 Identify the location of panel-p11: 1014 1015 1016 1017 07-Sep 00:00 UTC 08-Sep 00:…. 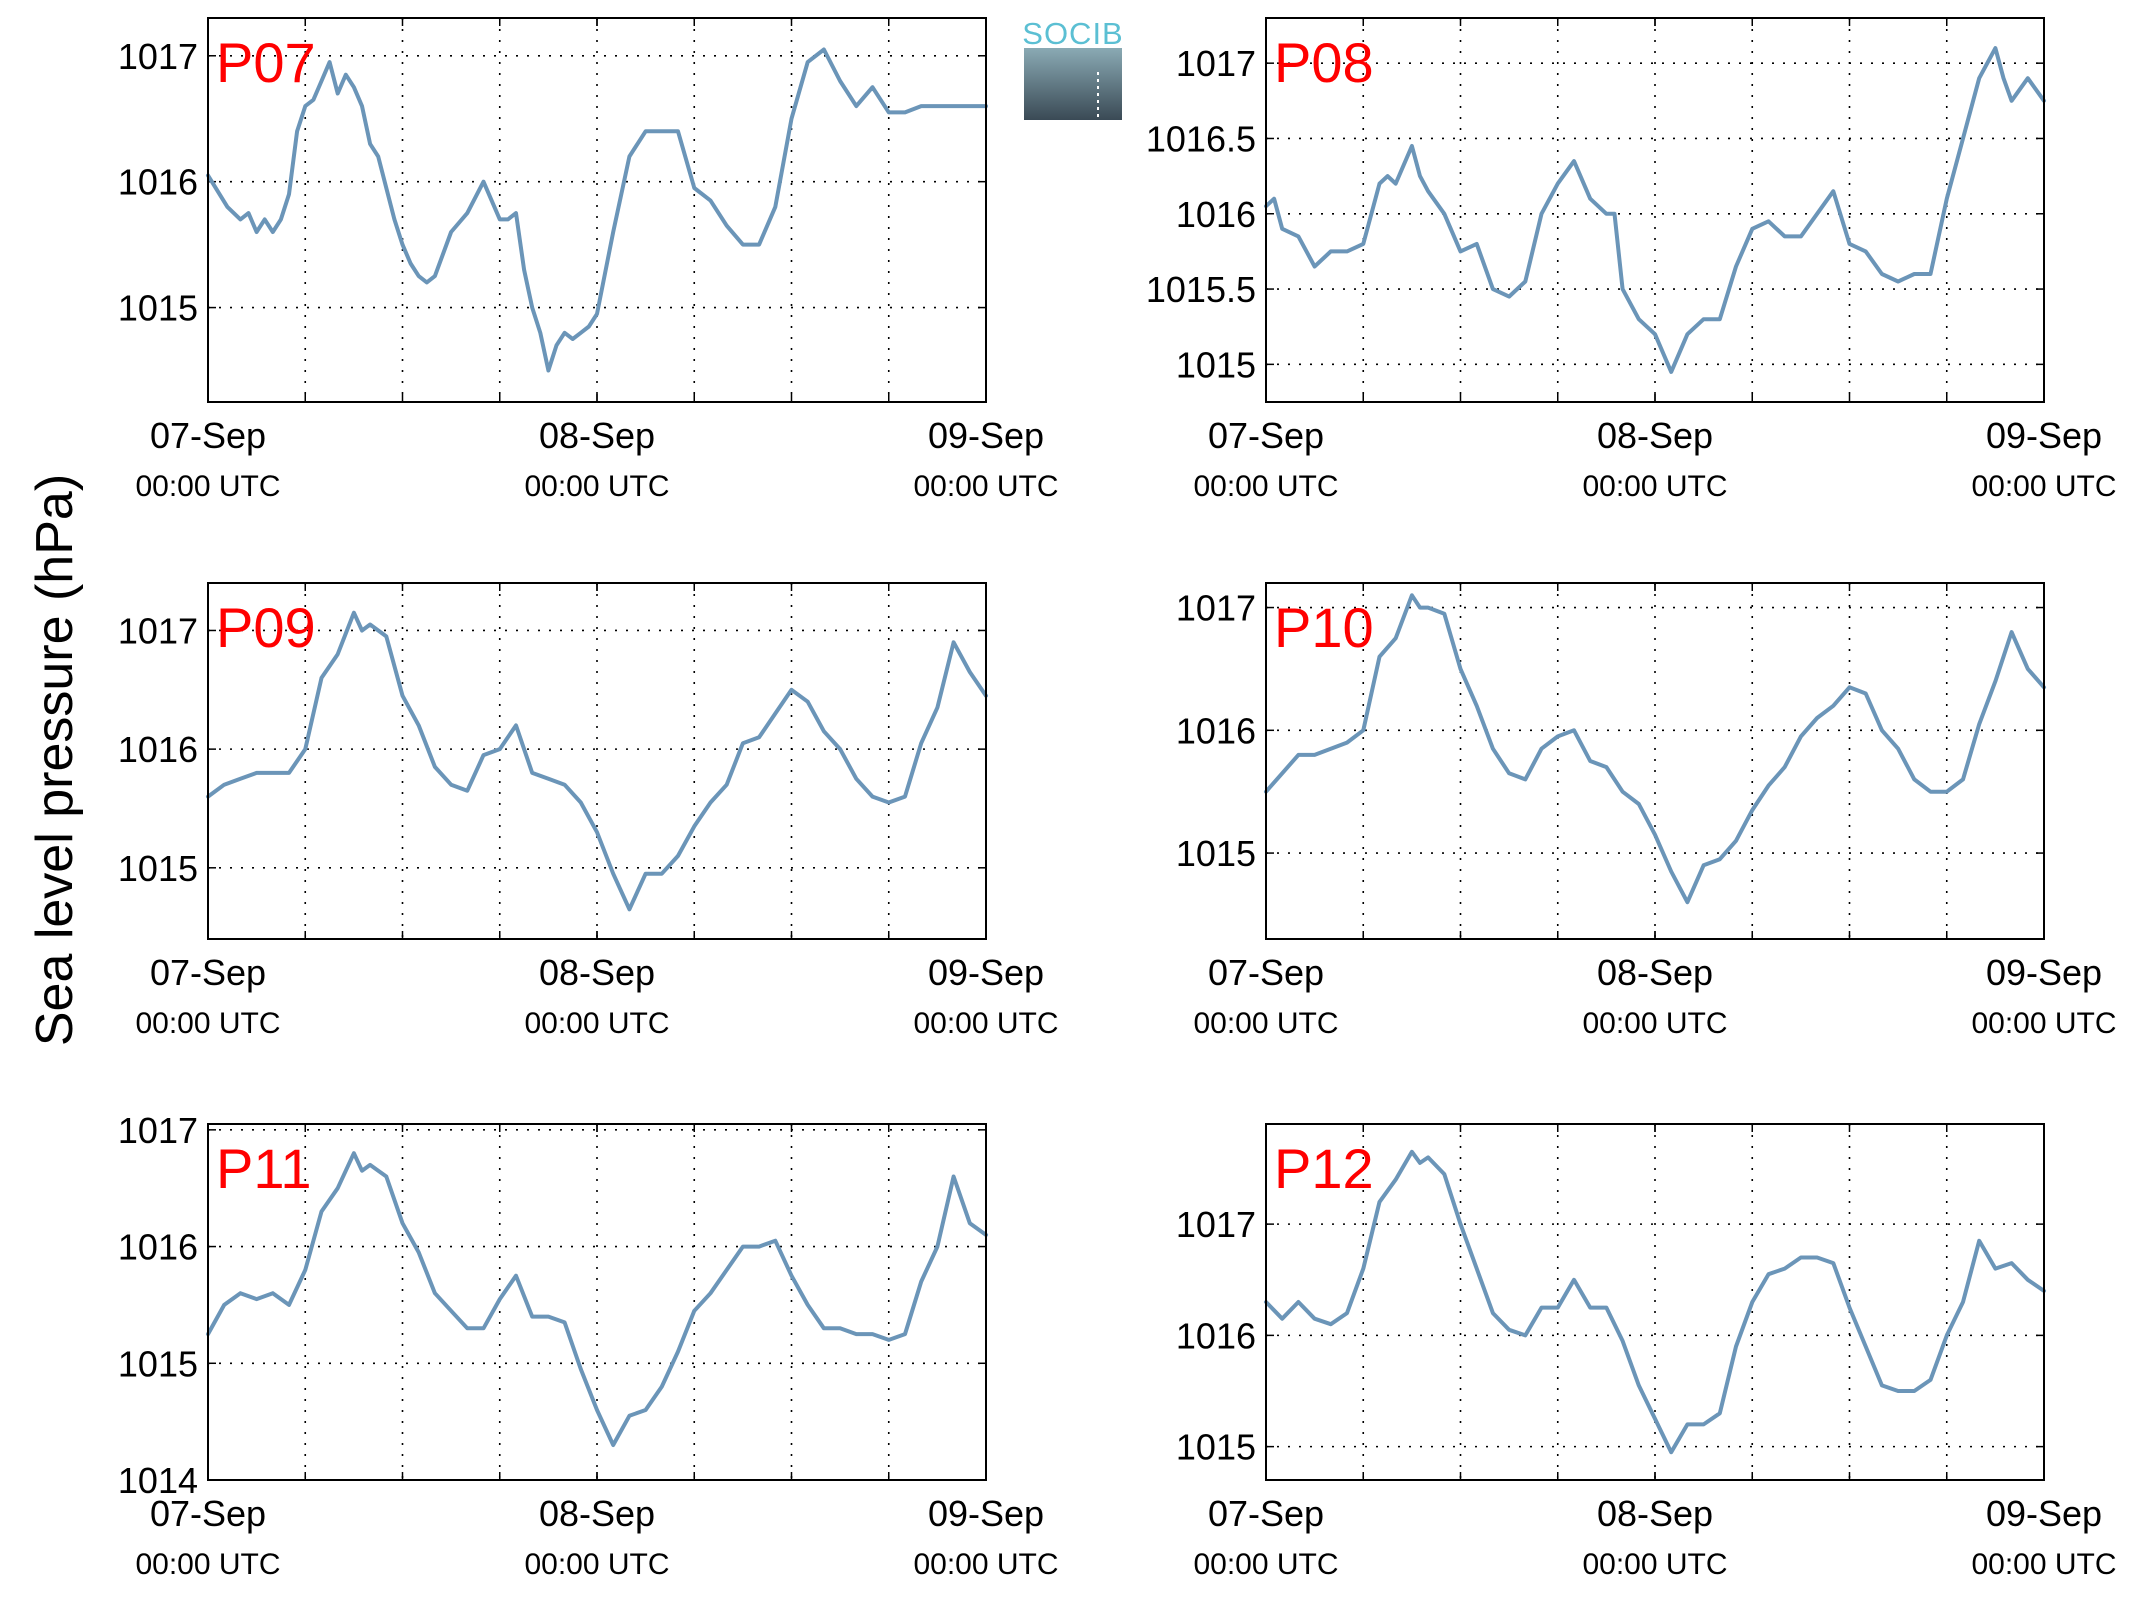
(588, 1345).